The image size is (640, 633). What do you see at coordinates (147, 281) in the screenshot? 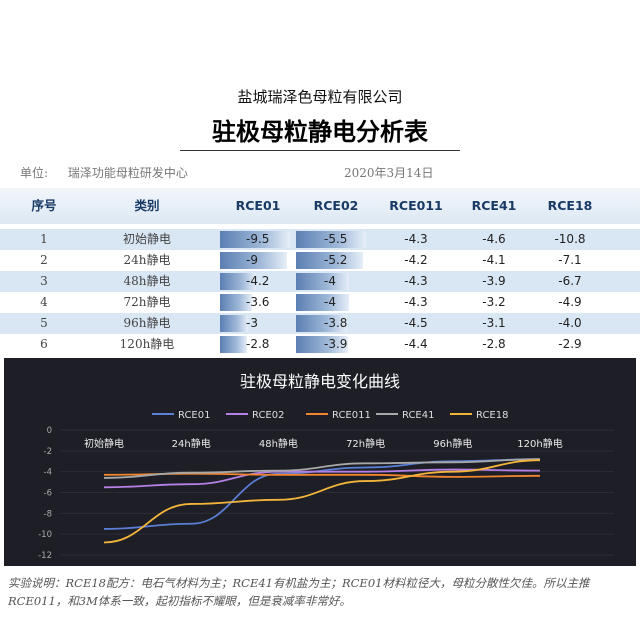
I see `row-category: 48h静电` at bounding box center [147, 281].